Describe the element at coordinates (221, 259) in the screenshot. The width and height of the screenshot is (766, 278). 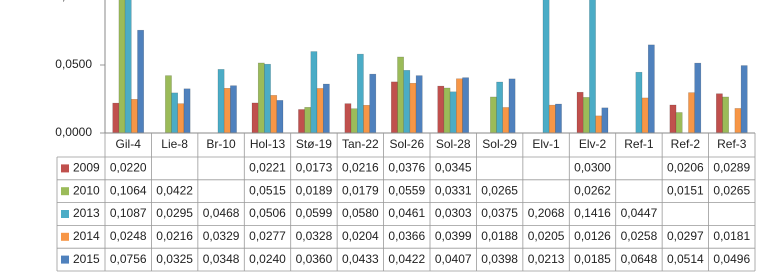
I see `table-cell: 0,0348` at that location.